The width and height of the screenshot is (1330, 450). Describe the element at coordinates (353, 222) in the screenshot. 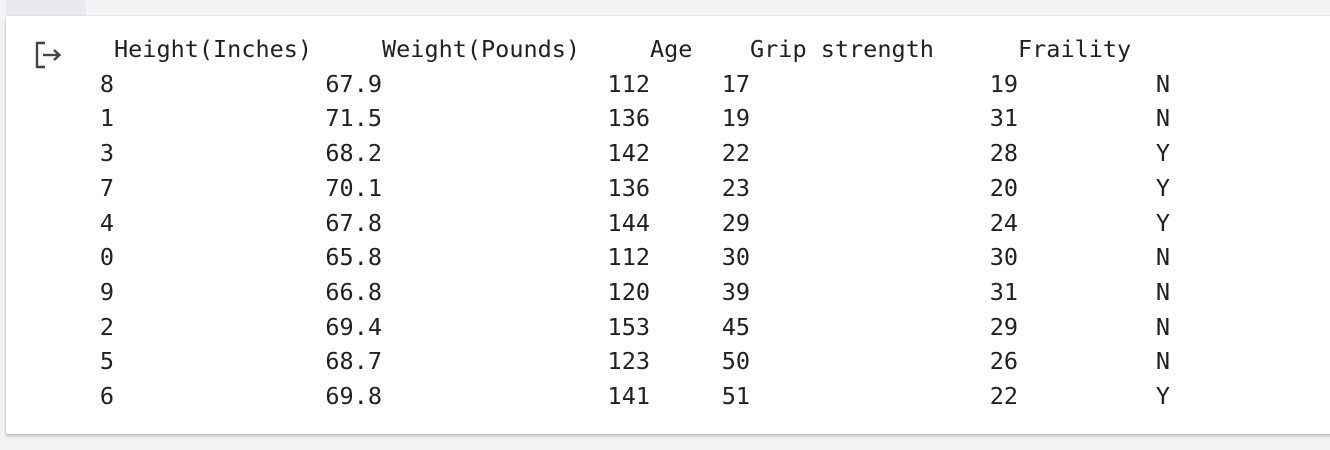

I see `cell-height: 67.8` at that location.